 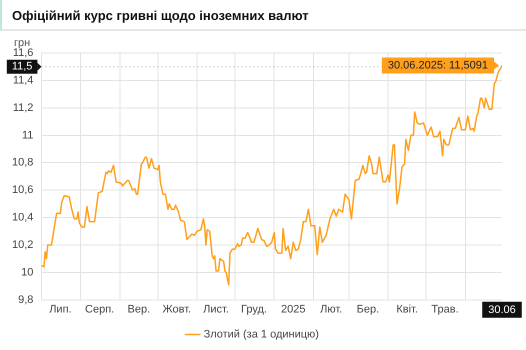 I want to click on y-tick-label: 10,2, so click(x=23, y=244).